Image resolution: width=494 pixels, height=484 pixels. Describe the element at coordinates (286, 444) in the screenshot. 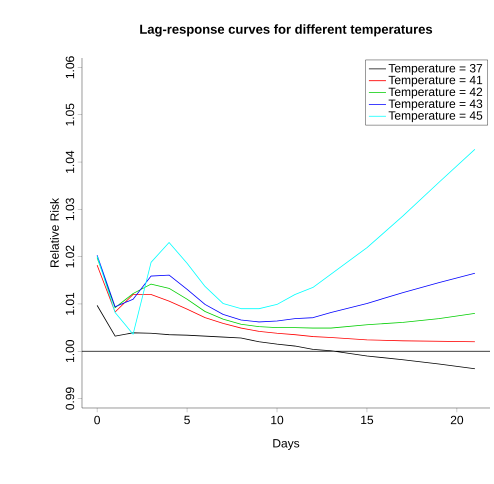

I see `x-axis-title: Days` at that location.